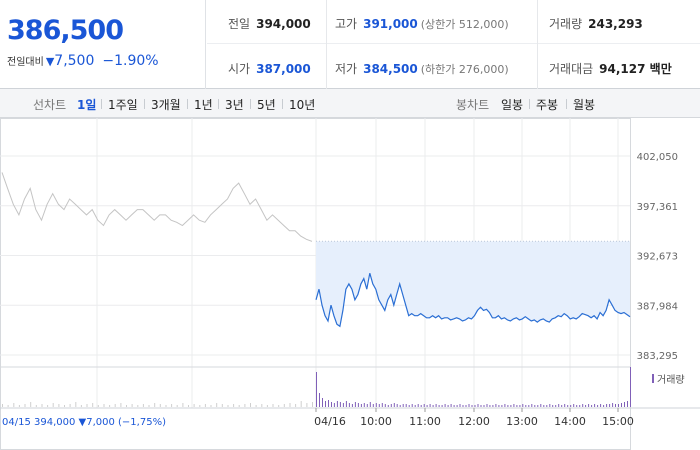  What do you see at coordinates (473, 105) in the screenshot?
I see `candle-chart-label: 봉차트` at bounding box center [473, 105].